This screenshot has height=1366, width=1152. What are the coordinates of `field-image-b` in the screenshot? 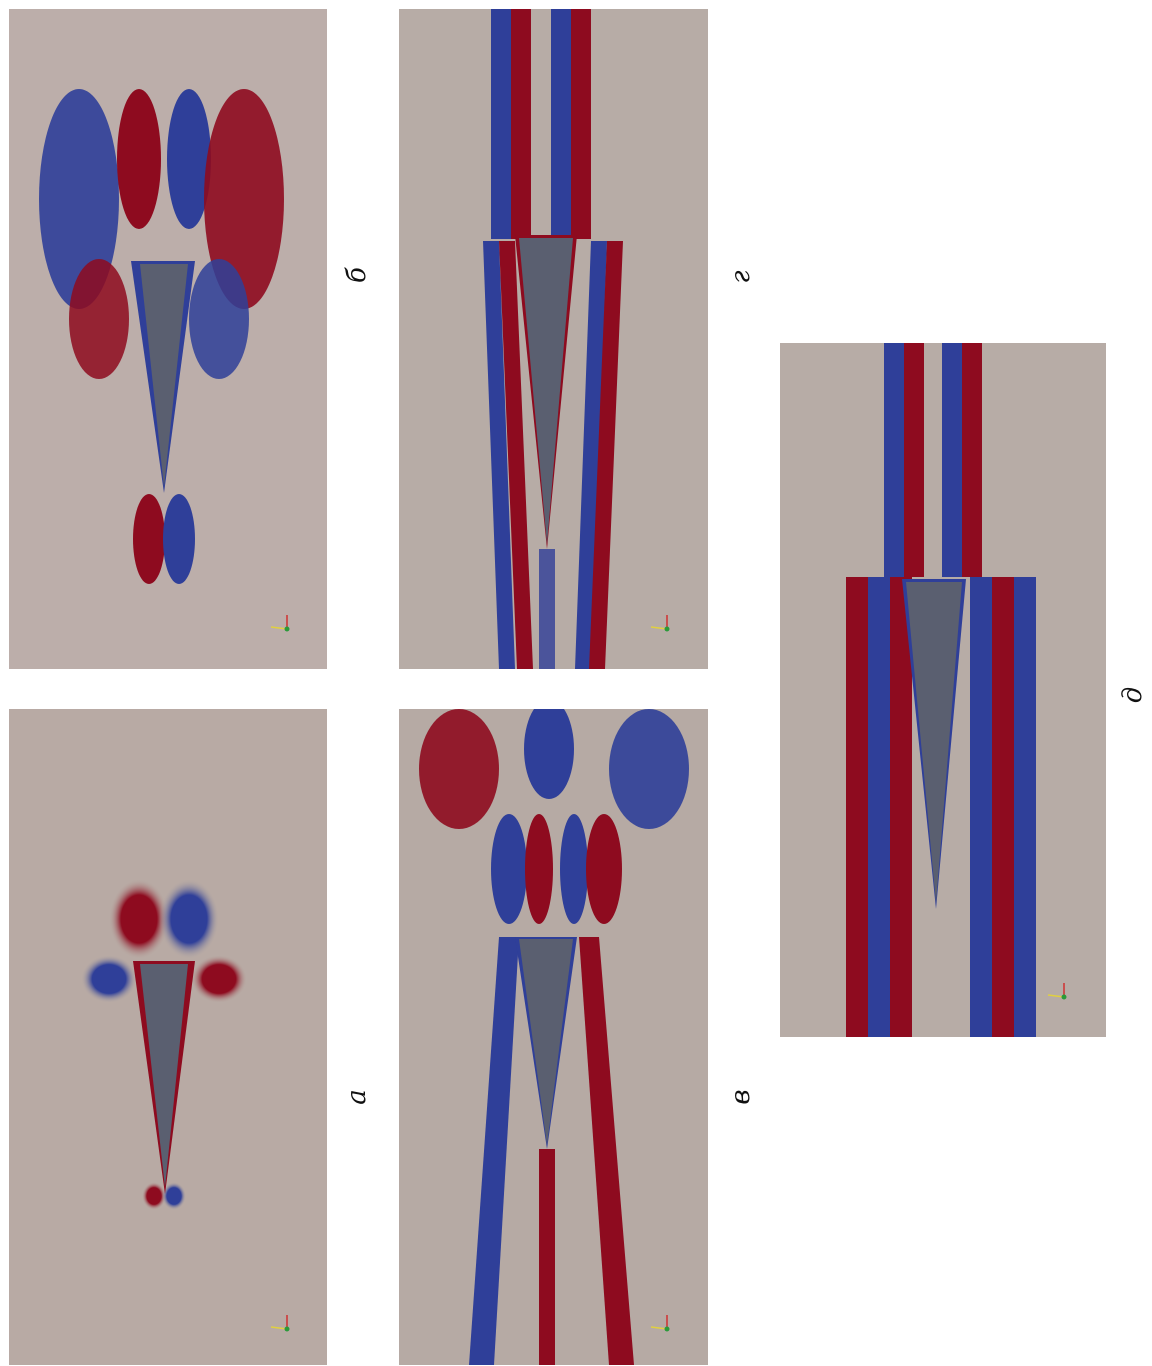 It's located at (168, 339).